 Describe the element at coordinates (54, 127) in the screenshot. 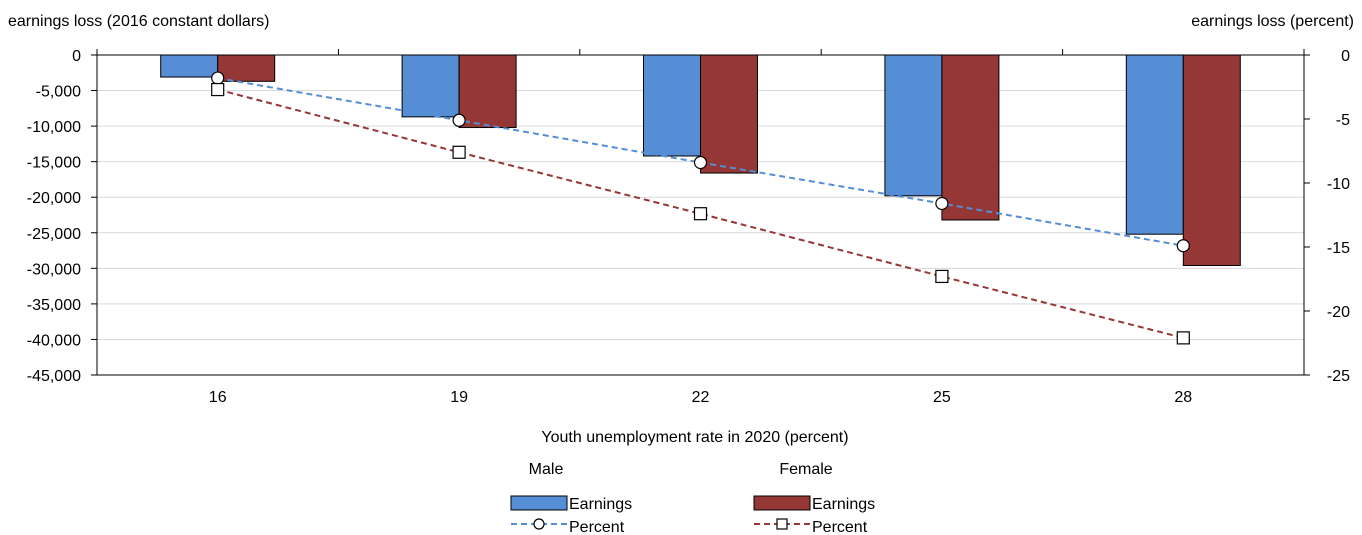

I see `y-left-tick-label: -10,000` at that location.